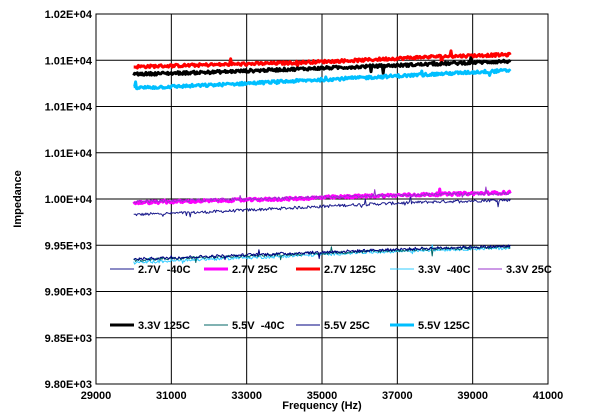  I want to click on legend-label: 3.3V 125C, so click(164, 326).